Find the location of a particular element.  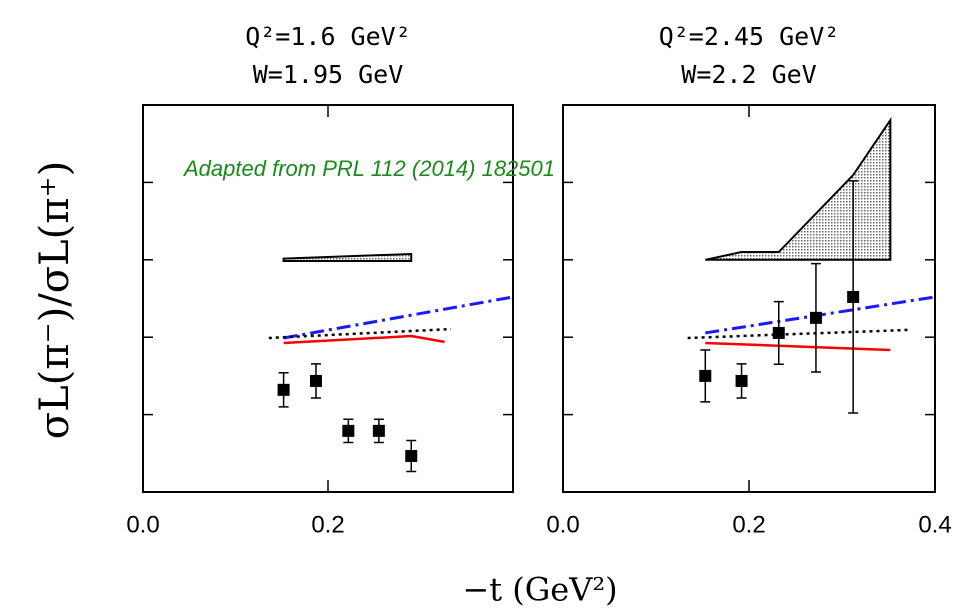

annotation: Adapted from PRL 112 (2014) 182501 is located at coordinates (368, 168).